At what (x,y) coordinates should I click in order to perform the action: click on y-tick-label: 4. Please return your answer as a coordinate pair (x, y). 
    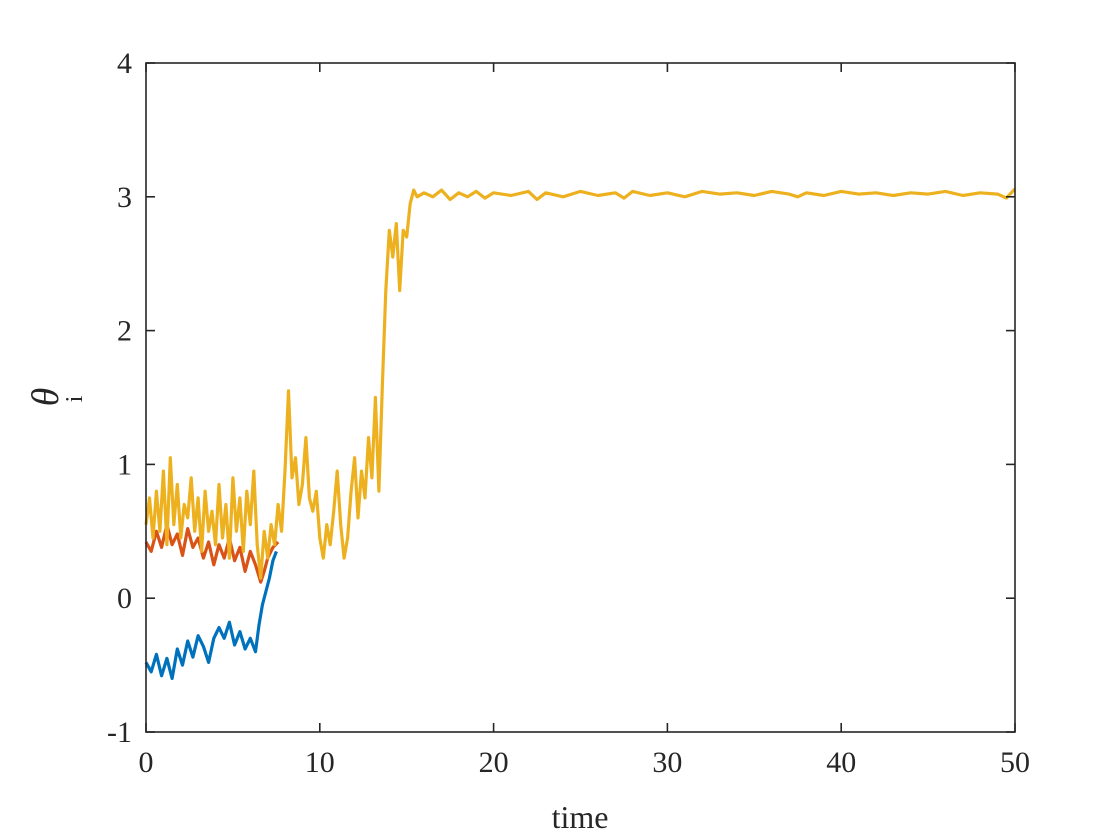
    Looking at the image, I should click on (124, 63).